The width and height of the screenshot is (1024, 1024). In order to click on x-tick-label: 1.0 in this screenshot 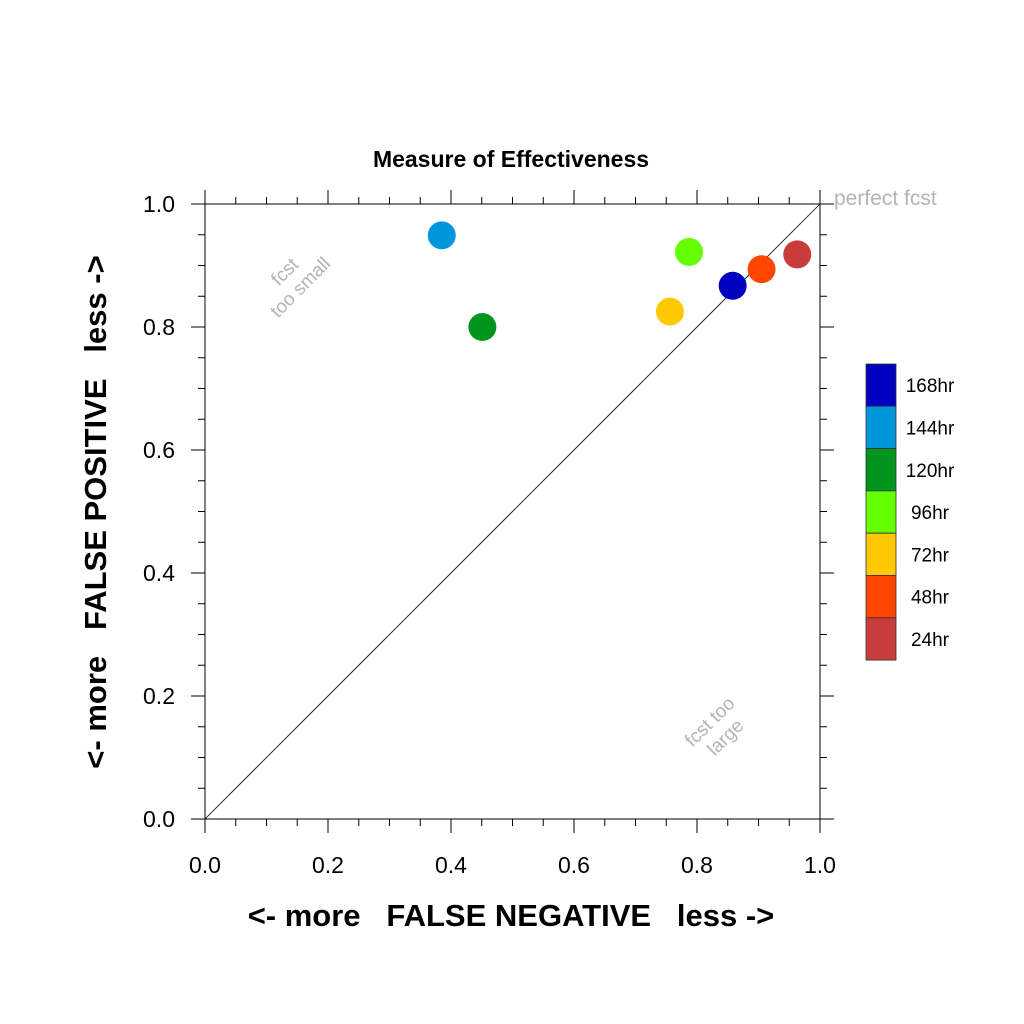, I will do `click(820, 865)`.